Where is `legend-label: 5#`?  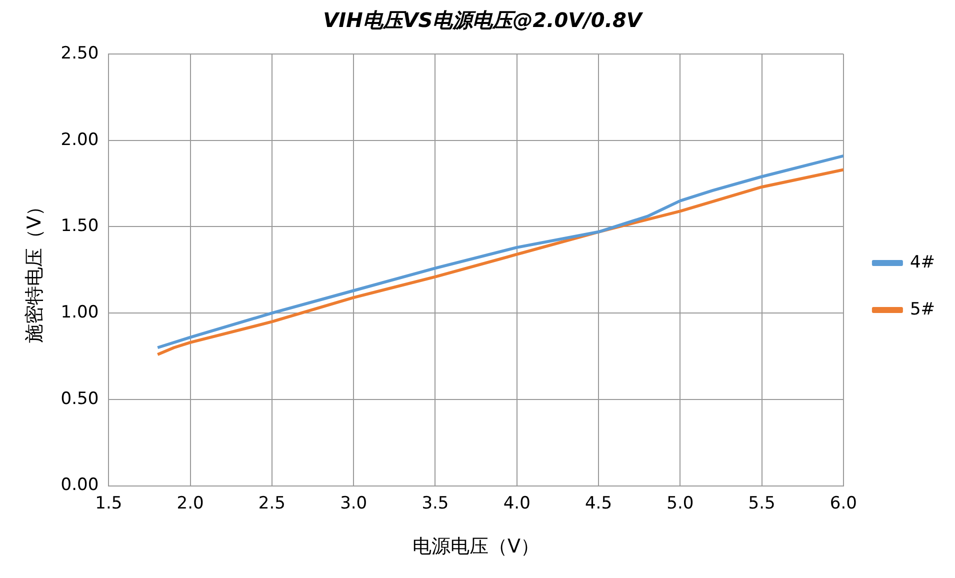 legend-label: 5# is located at coordinates (922, 309).